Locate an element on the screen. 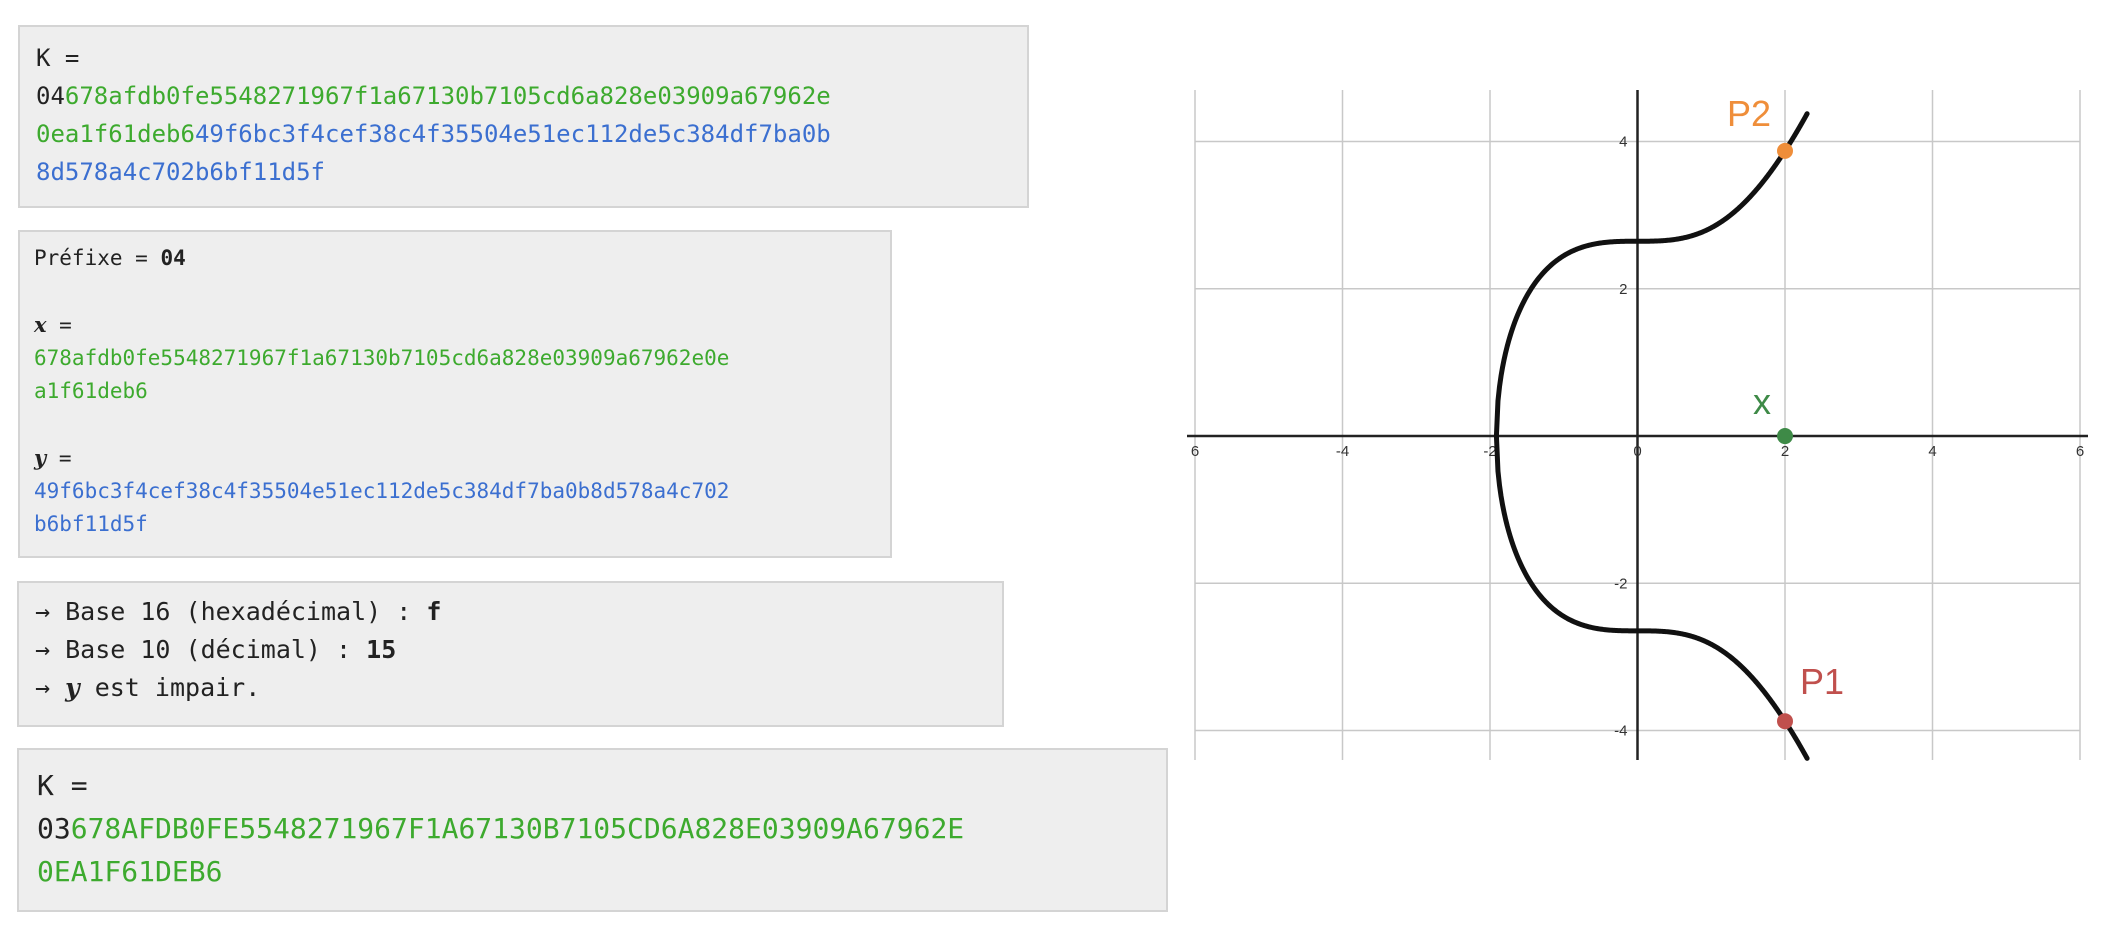 The height and width of the screenshot is (932, 2102). x-hex-part-2: 0ea1f61deb6 is located at coordinates (115, 134).